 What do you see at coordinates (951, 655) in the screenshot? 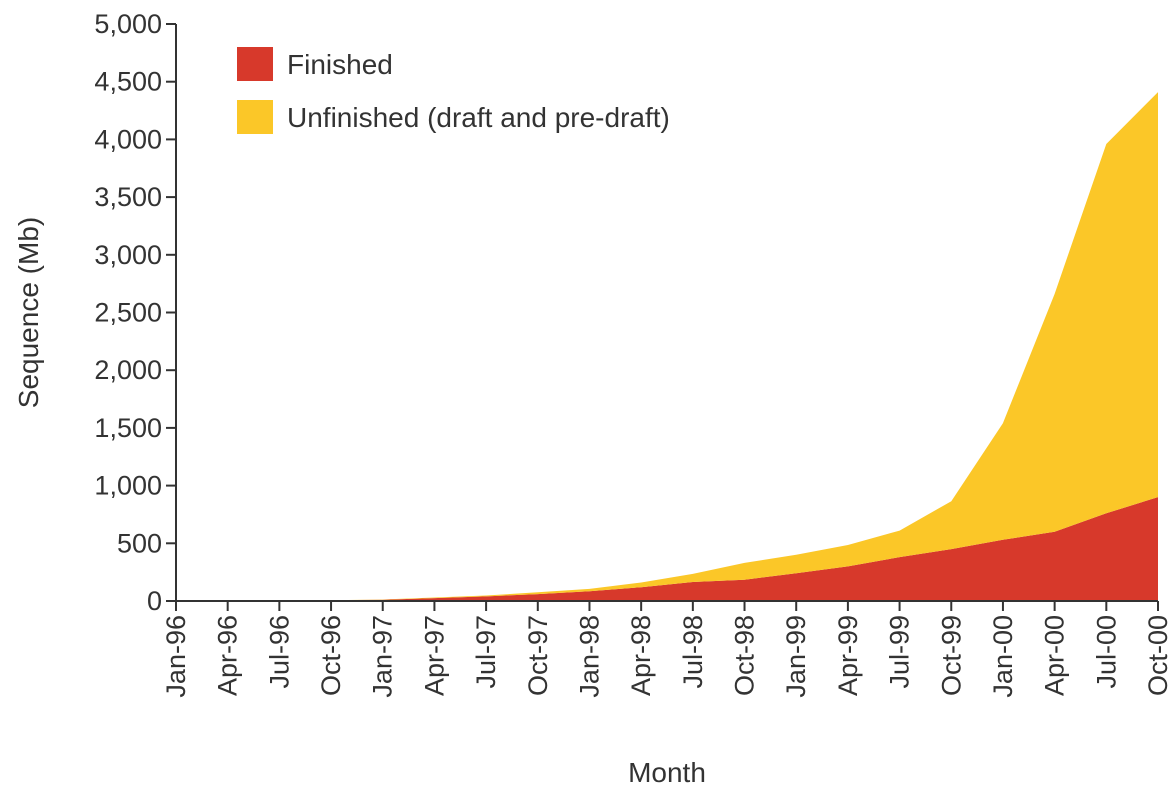
I see `x-tick-label: Oct-99` at bounding box center [951, 655].